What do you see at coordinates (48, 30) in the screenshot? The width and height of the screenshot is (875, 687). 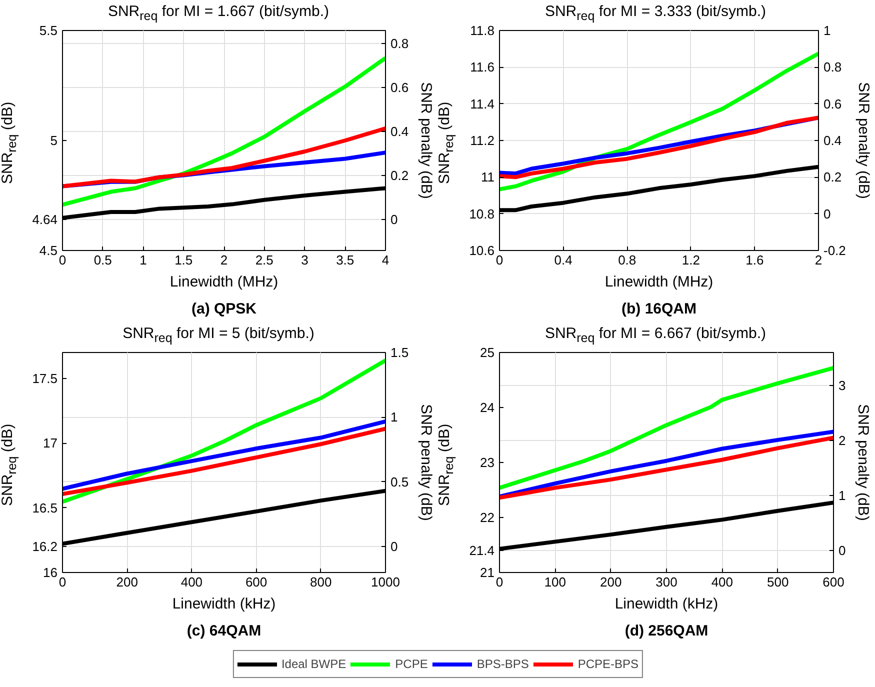 I see `y-tick-label: 5.5` at bounding box center [48, 30].